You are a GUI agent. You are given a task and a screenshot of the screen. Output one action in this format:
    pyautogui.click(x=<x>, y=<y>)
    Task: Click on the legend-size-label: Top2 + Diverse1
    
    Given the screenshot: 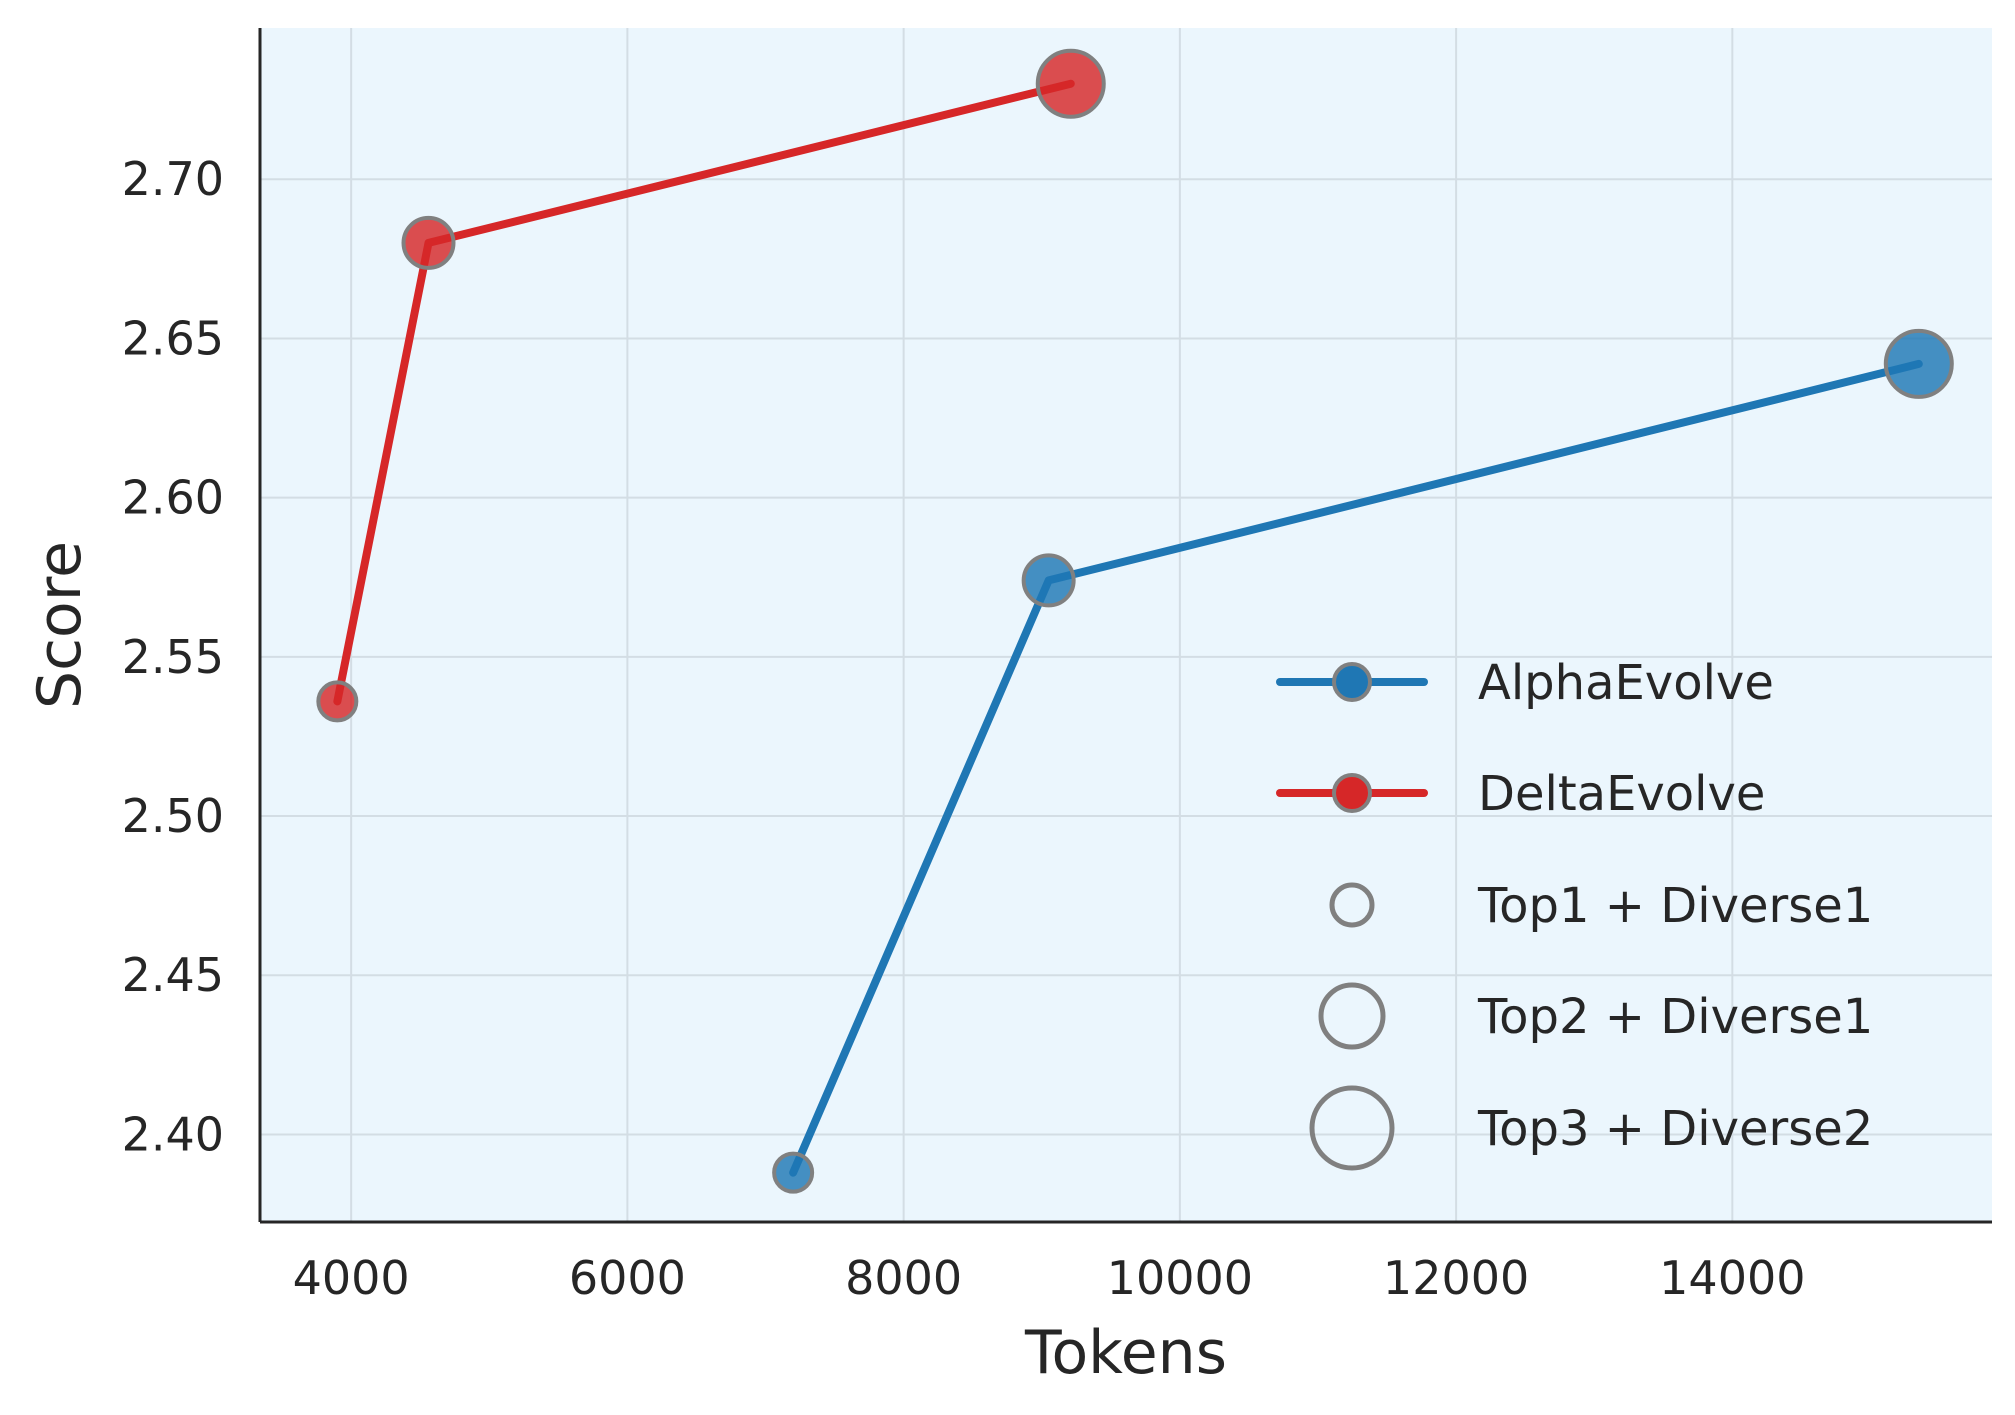 What is the action you would take?
    pyautogui.click(x=1675, y=1017)
    